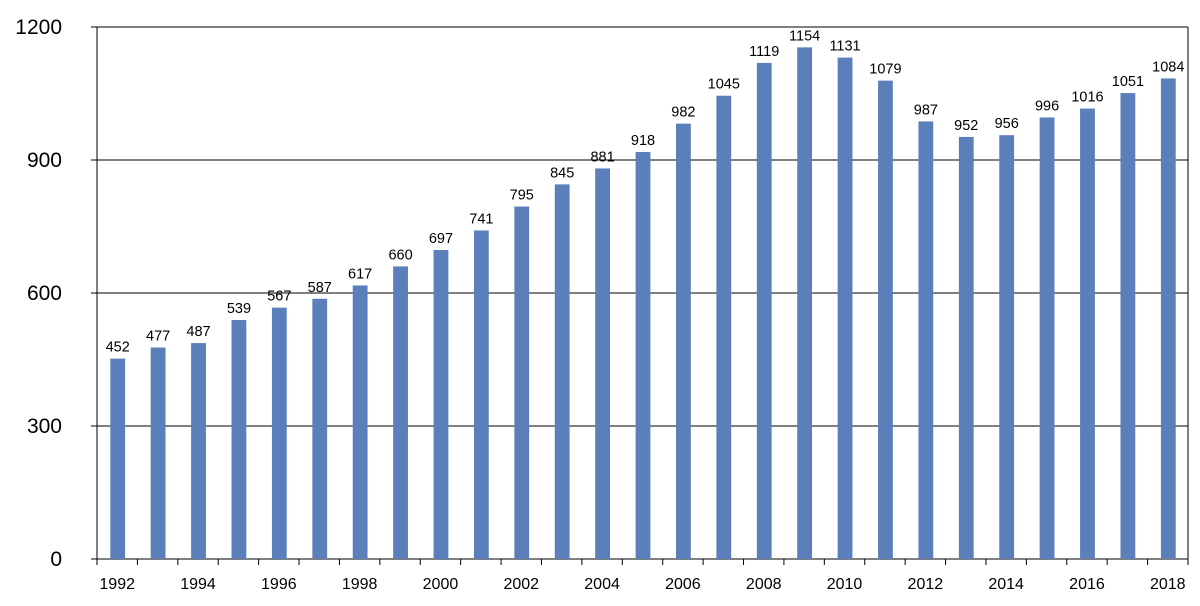 The width and height of the screenshot is (1200, 606). Describe the element at coordinates (804, 36) in the screenshot. I see `data-label-2009: 1154` at that location.